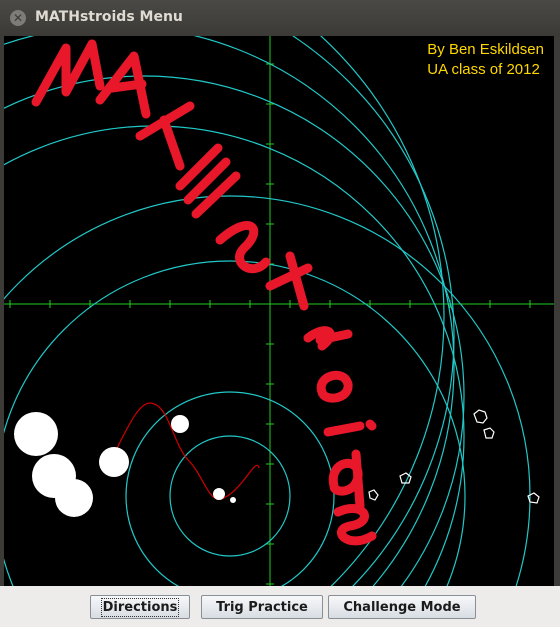  I want to click on ship, so click(233, 500).